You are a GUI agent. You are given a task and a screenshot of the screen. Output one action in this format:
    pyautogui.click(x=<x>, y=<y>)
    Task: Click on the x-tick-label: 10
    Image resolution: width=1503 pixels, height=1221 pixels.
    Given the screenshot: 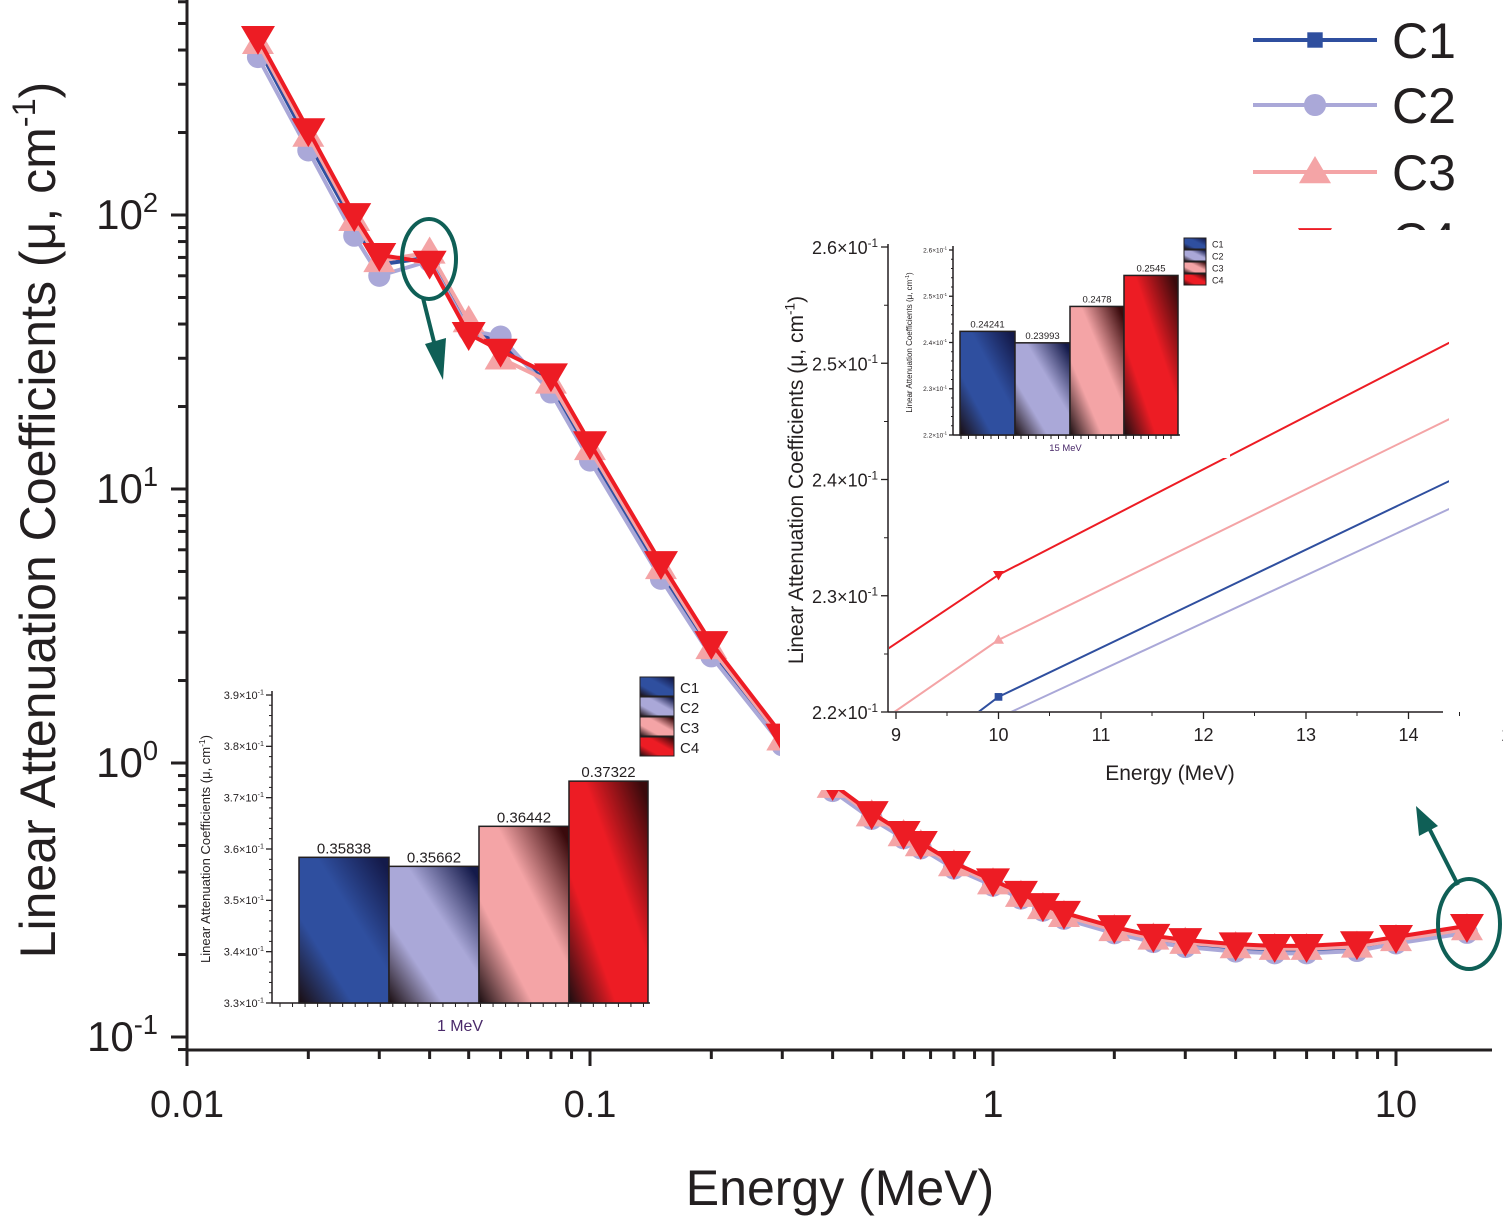 What is the action you would take?
    pyautogui.click(x=1396, y=1105)
    